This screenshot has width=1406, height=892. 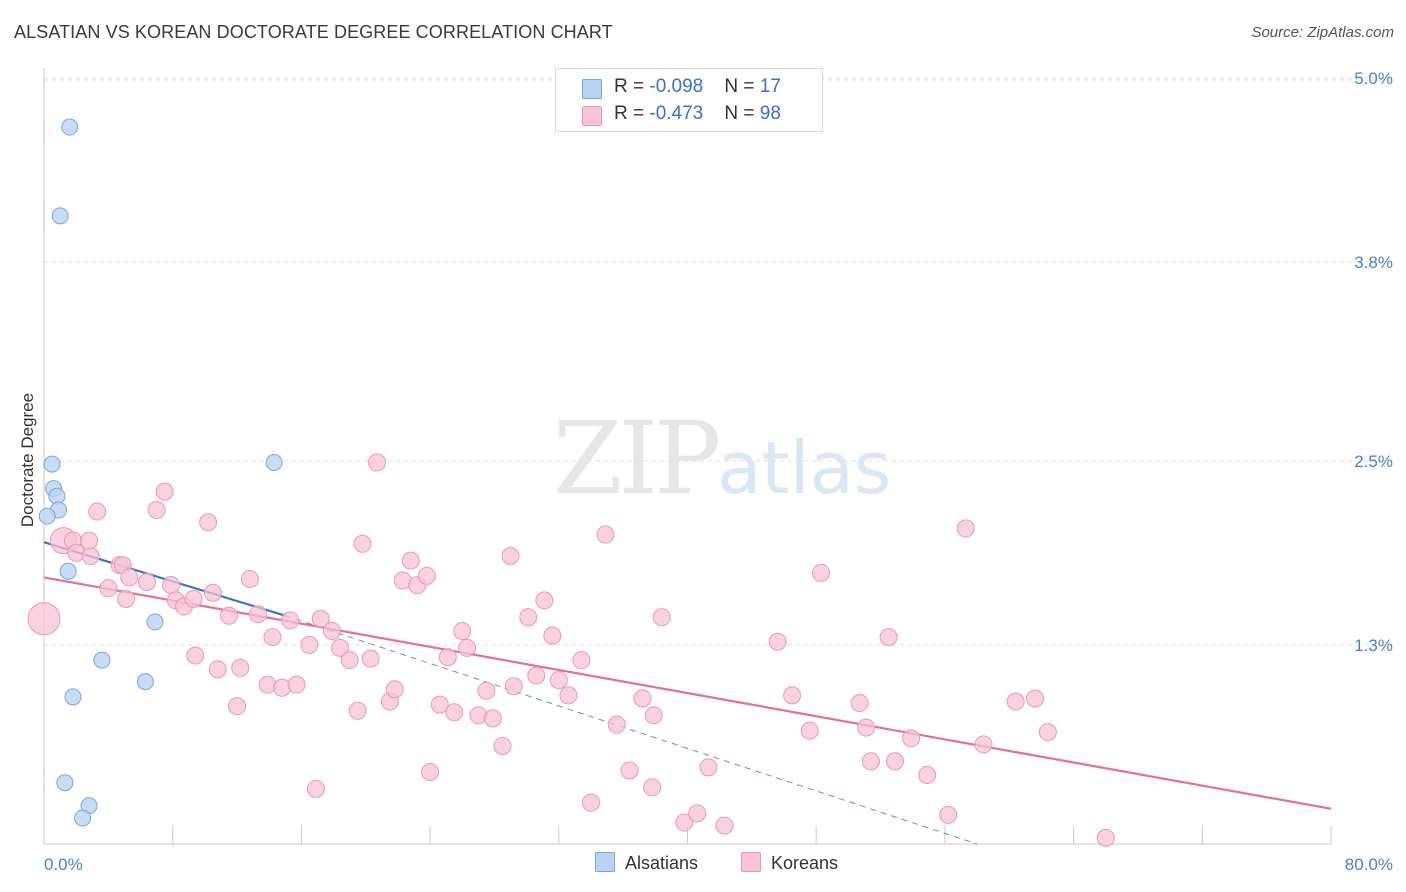 I want to click on watermark-zip: ZIP, so click(x=637, y=458).